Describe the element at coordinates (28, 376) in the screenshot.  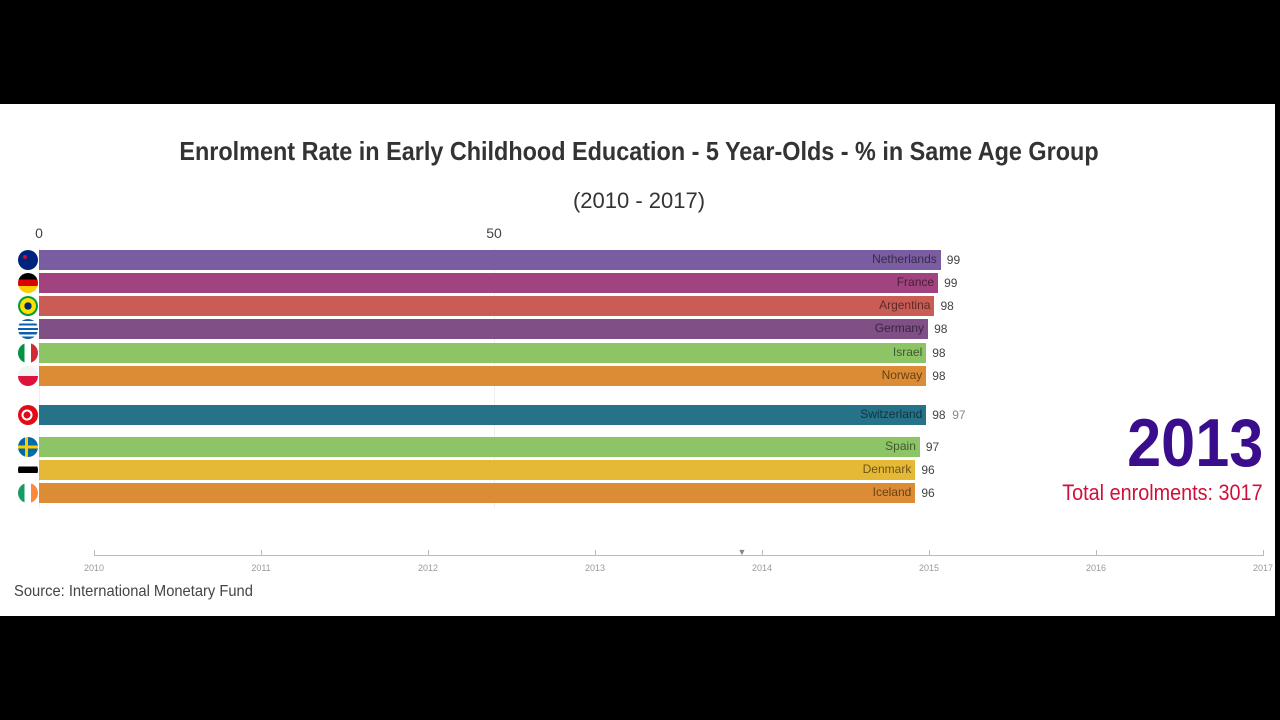
I see `poland-flag-icon` at that location.